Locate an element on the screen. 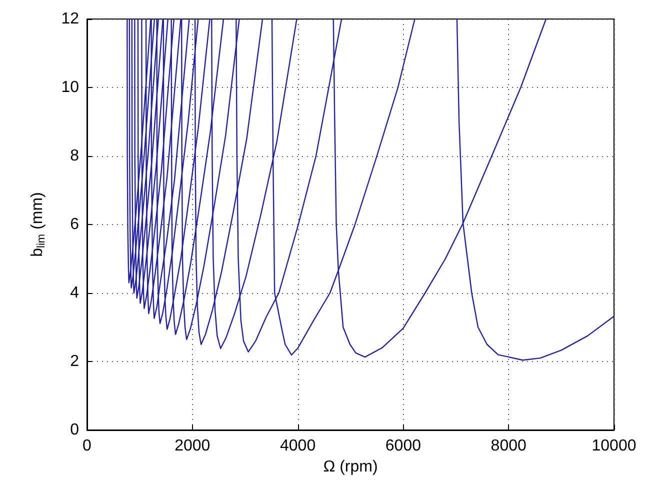 Image resolution: width=664 pixels, height=486 pixels. x-tick-label: 8000 is located at coordinates (508, 446).